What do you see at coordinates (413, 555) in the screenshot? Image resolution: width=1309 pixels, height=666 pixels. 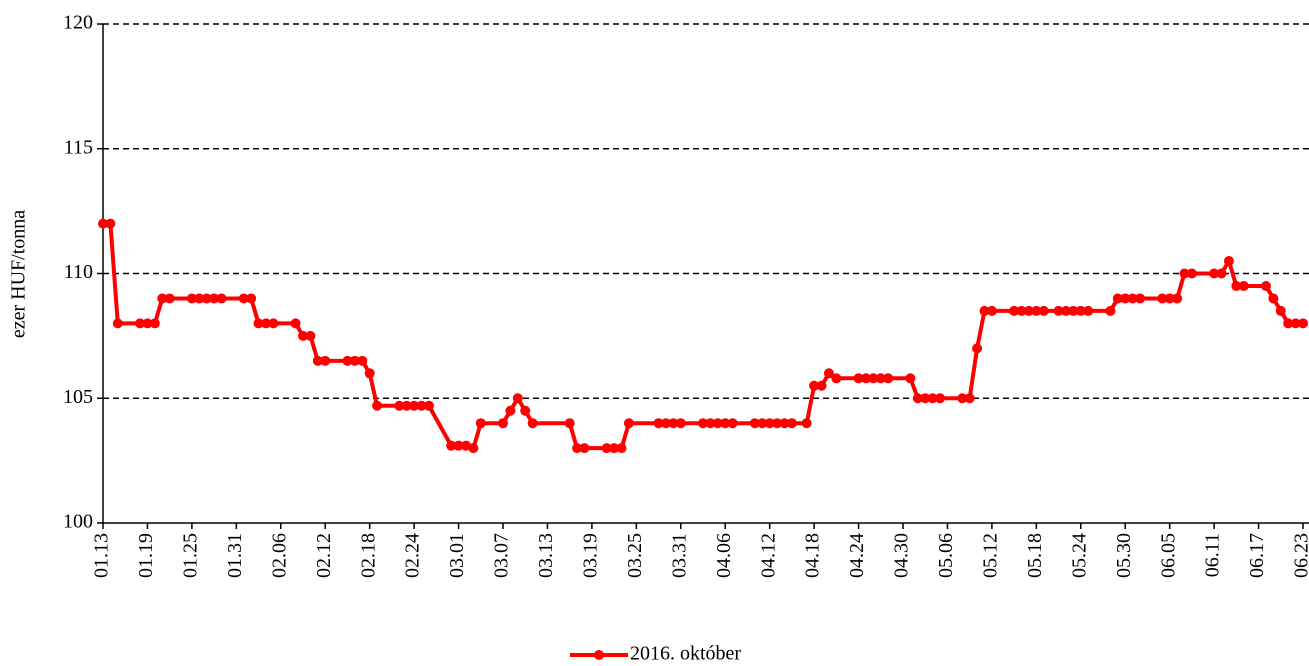 I see `x-tick-label: 02.24` at bounding box center [413, 555].